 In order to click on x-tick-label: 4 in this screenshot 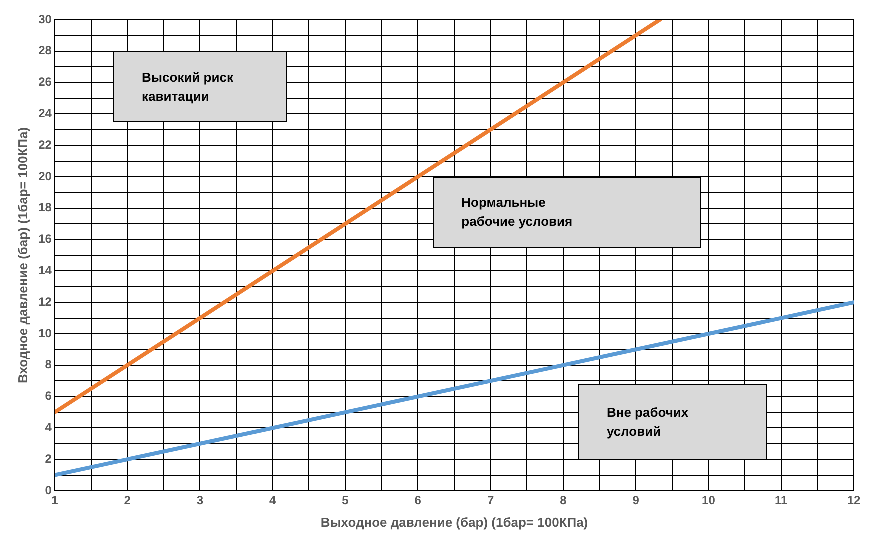, I will do `click(273, 501)`.